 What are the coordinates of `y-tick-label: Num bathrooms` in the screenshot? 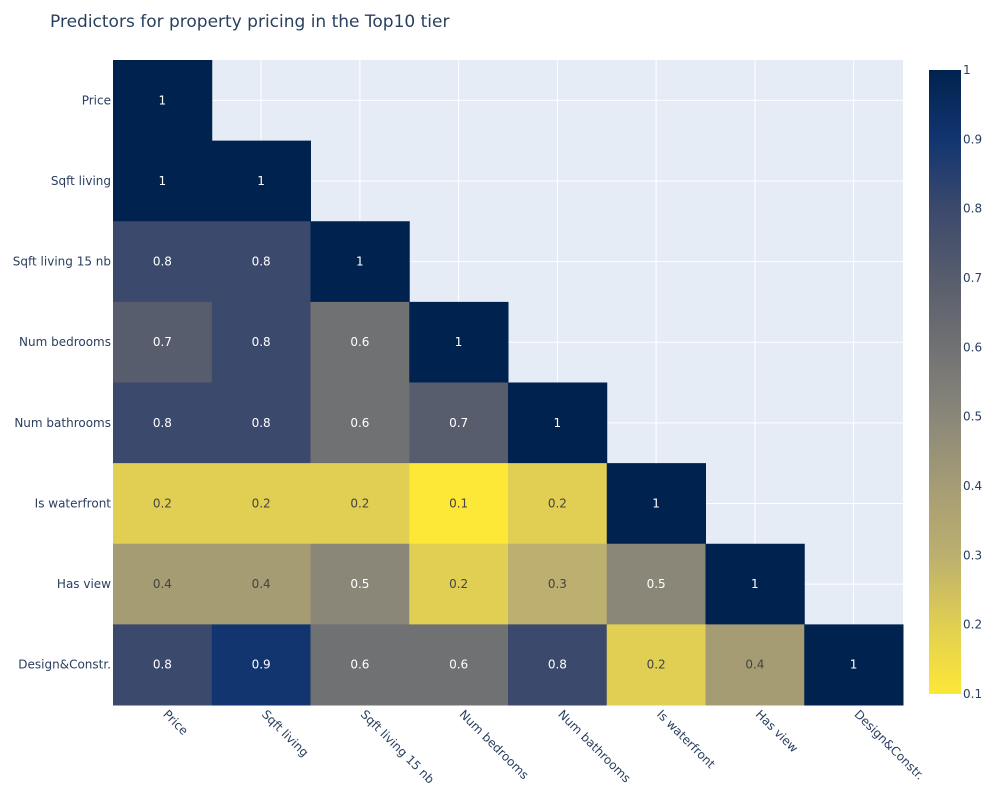 It's located at (62, 423).